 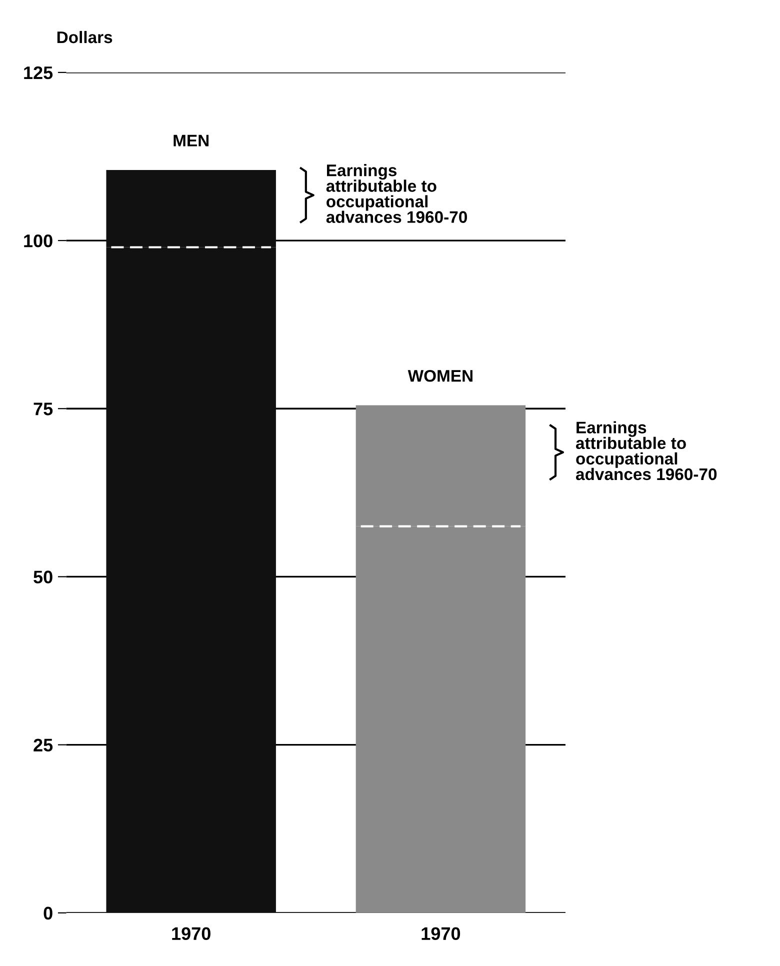 What do you see at coordinates (43, 409) in the screenshot?
I see `y-tick-label: 75` at bounding box center [43, 409].